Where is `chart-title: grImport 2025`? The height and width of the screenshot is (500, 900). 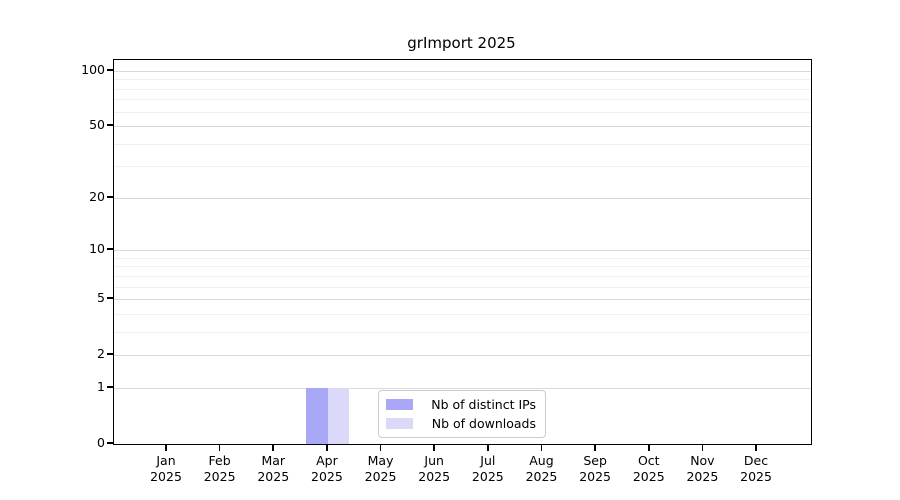
chart-title: grImport 2025 is located at coordinates (461, 43).